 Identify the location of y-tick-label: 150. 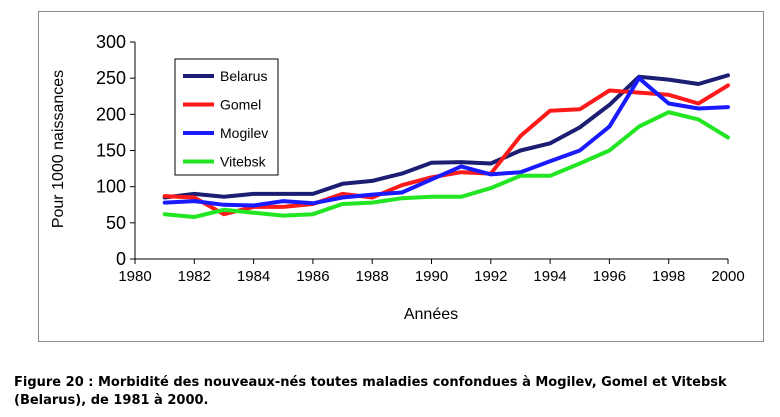
(111, 151).